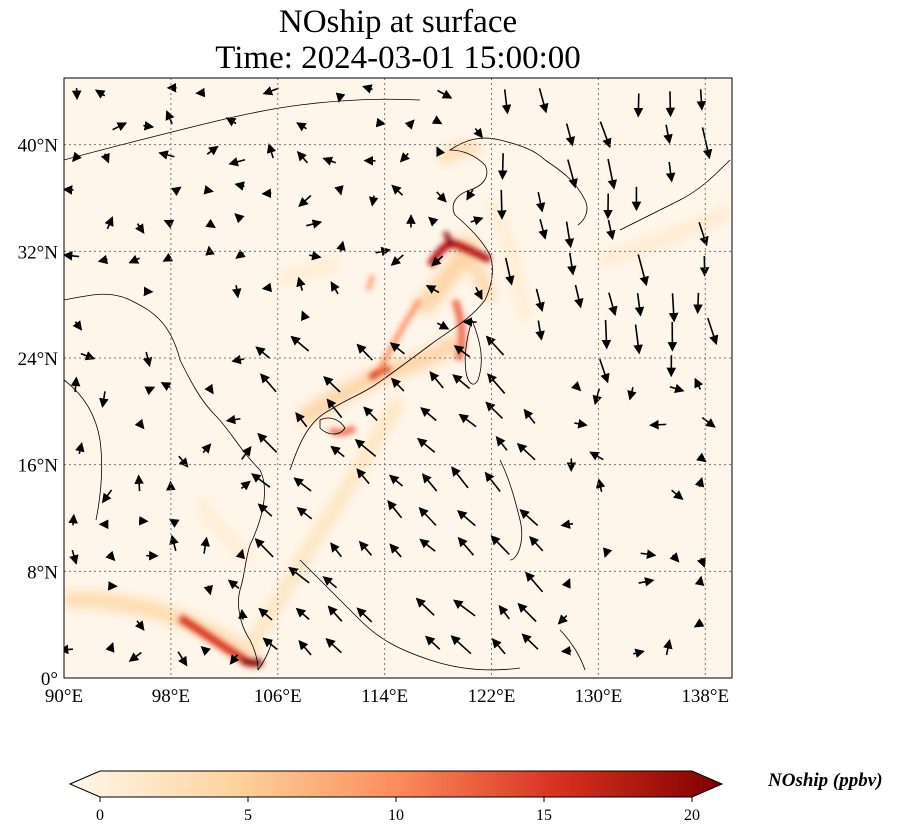 The height and width of the screenshot is (836, 904). Describe the element at coordinates (396, 815) in the screenshot. I see `colorbar-tick-label: 10` at that location.